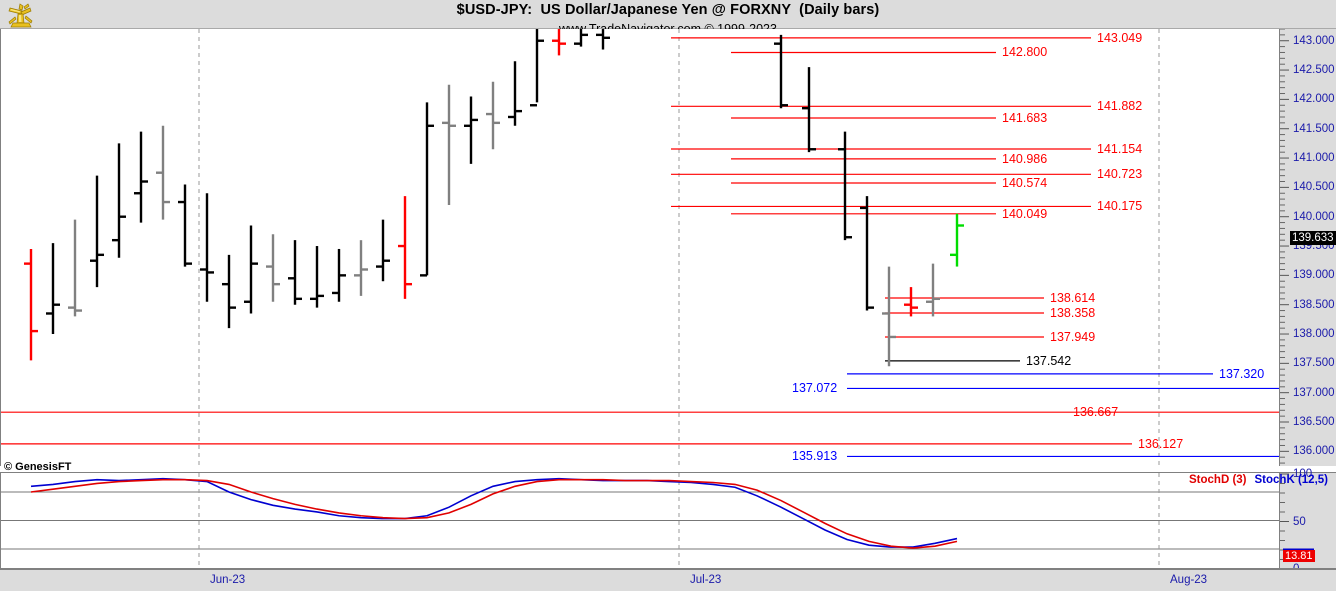 Image resolution: width=1336 pixels, height=591 pixels. I want to click on price-axis-label: 141.000, so click(1314, 158).